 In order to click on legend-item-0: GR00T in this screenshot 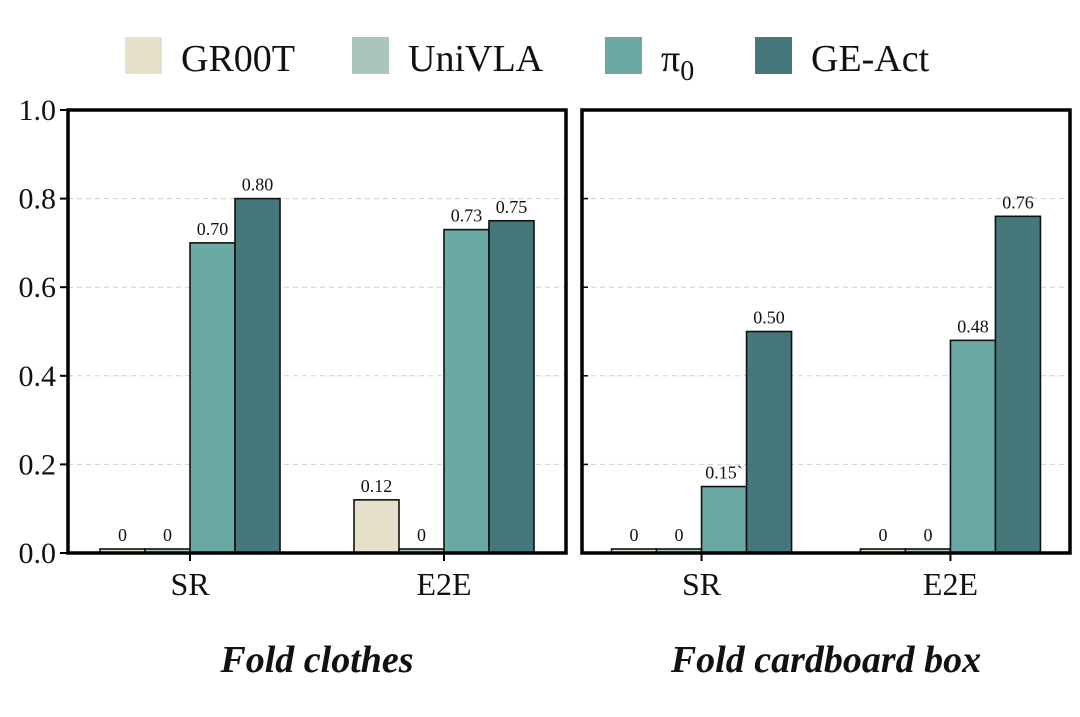, I will do `click(210, 58)`.